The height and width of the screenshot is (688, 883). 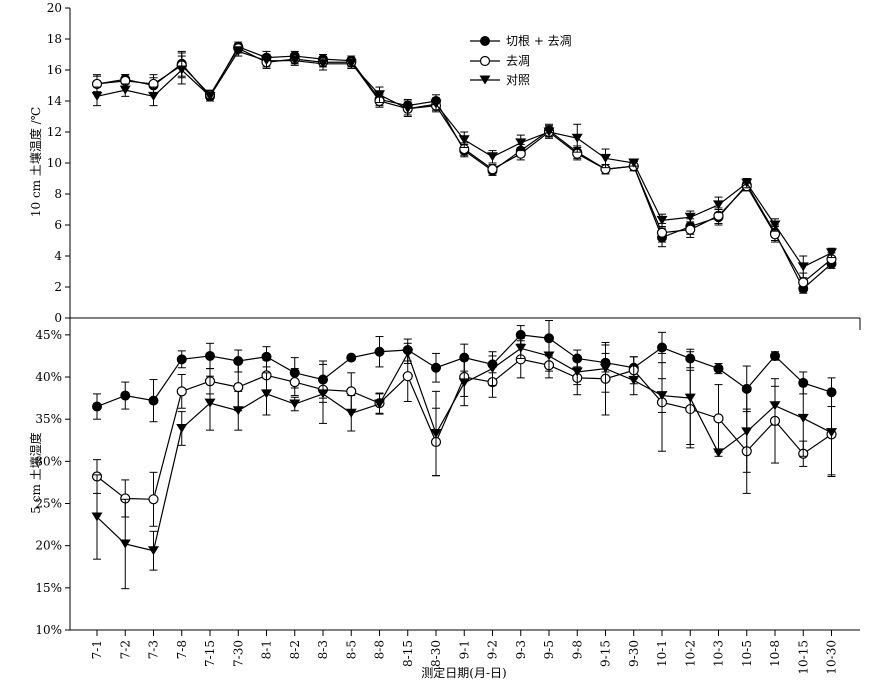 I want to click on x-tick-label: 9-1, so click(x=464, y=649).